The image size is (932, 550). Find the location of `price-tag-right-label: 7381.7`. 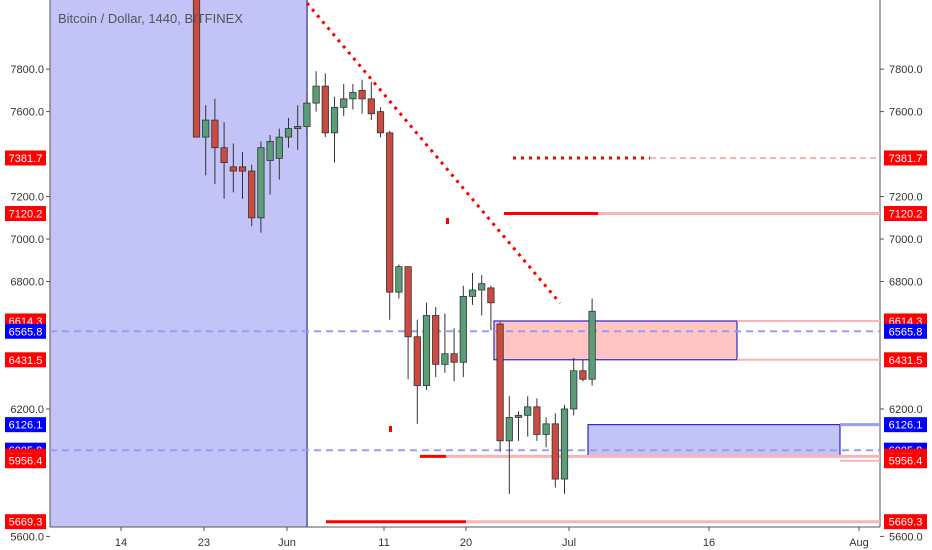

price-tag-right-label: 7381.7 is located at coordinates (906, 159).